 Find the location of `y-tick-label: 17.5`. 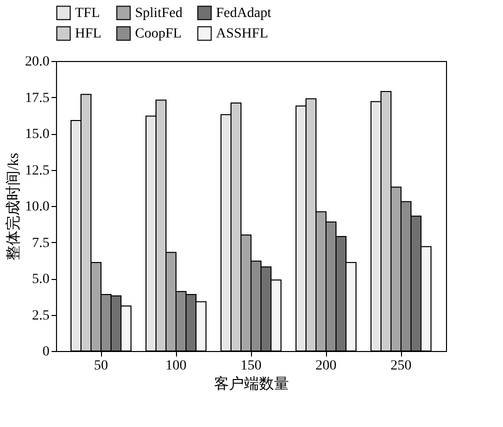

y-tick-label: 17.5 is located at coordinates (37, 98).